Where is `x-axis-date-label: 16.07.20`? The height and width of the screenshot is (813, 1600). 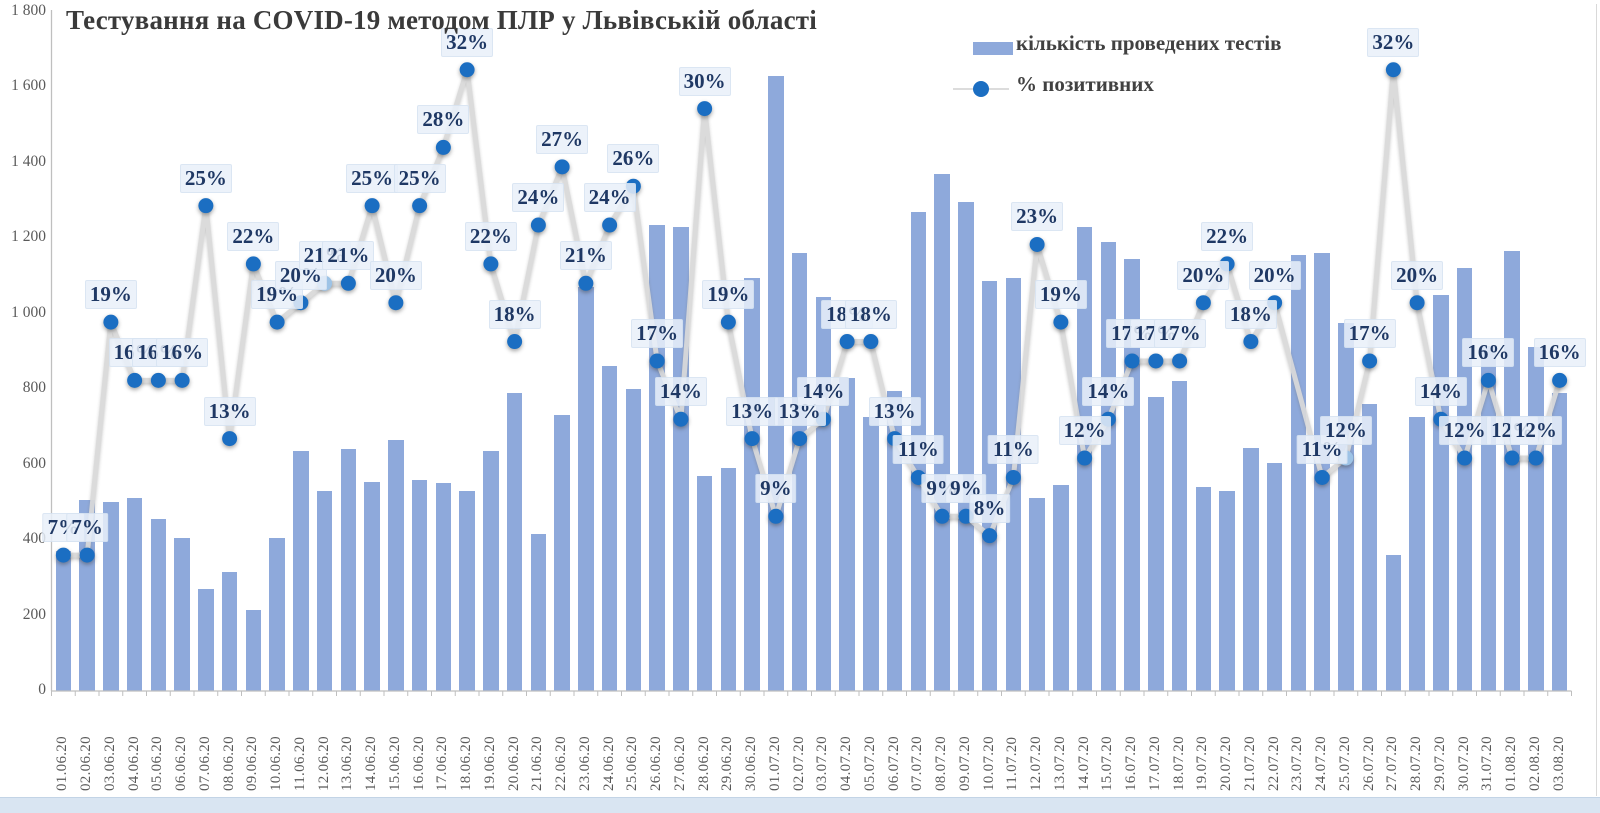
x-axis-date-label: 16.07.20 is located at coordinates (1131, 763).